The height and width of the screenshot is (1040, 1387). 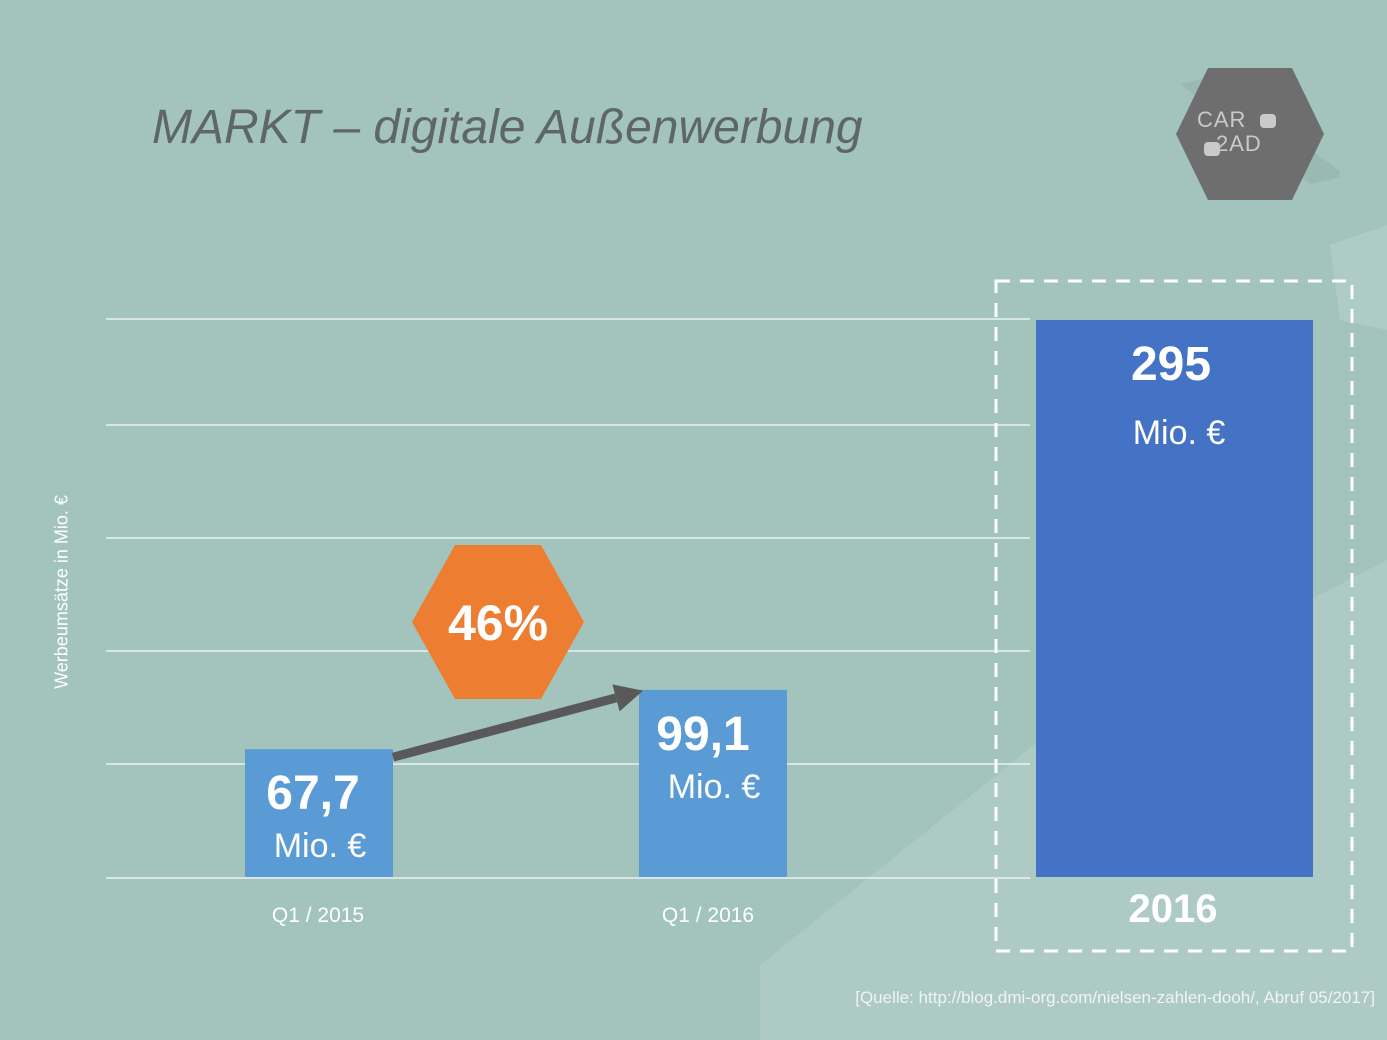 I want to click on x-tick-label: Q1 / 2016, so click(x=708, y=915).